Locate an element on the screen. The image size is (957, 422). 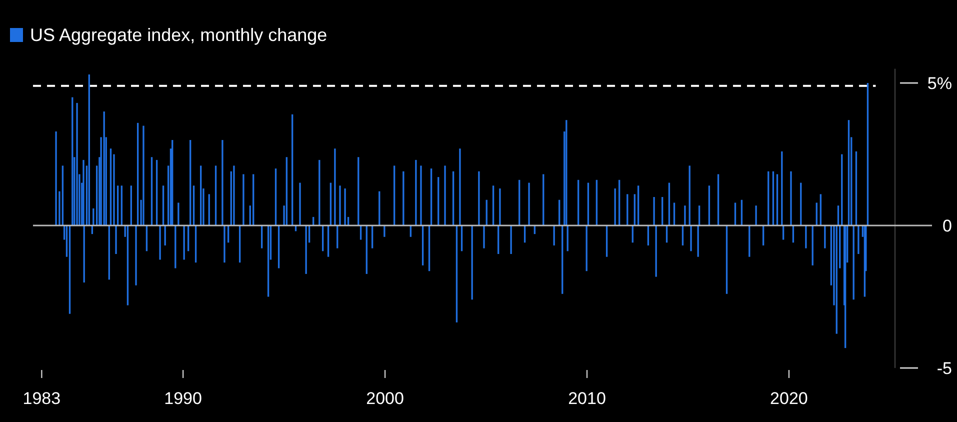
x-tick-label: 1983 is located at coordinates (41, 398).